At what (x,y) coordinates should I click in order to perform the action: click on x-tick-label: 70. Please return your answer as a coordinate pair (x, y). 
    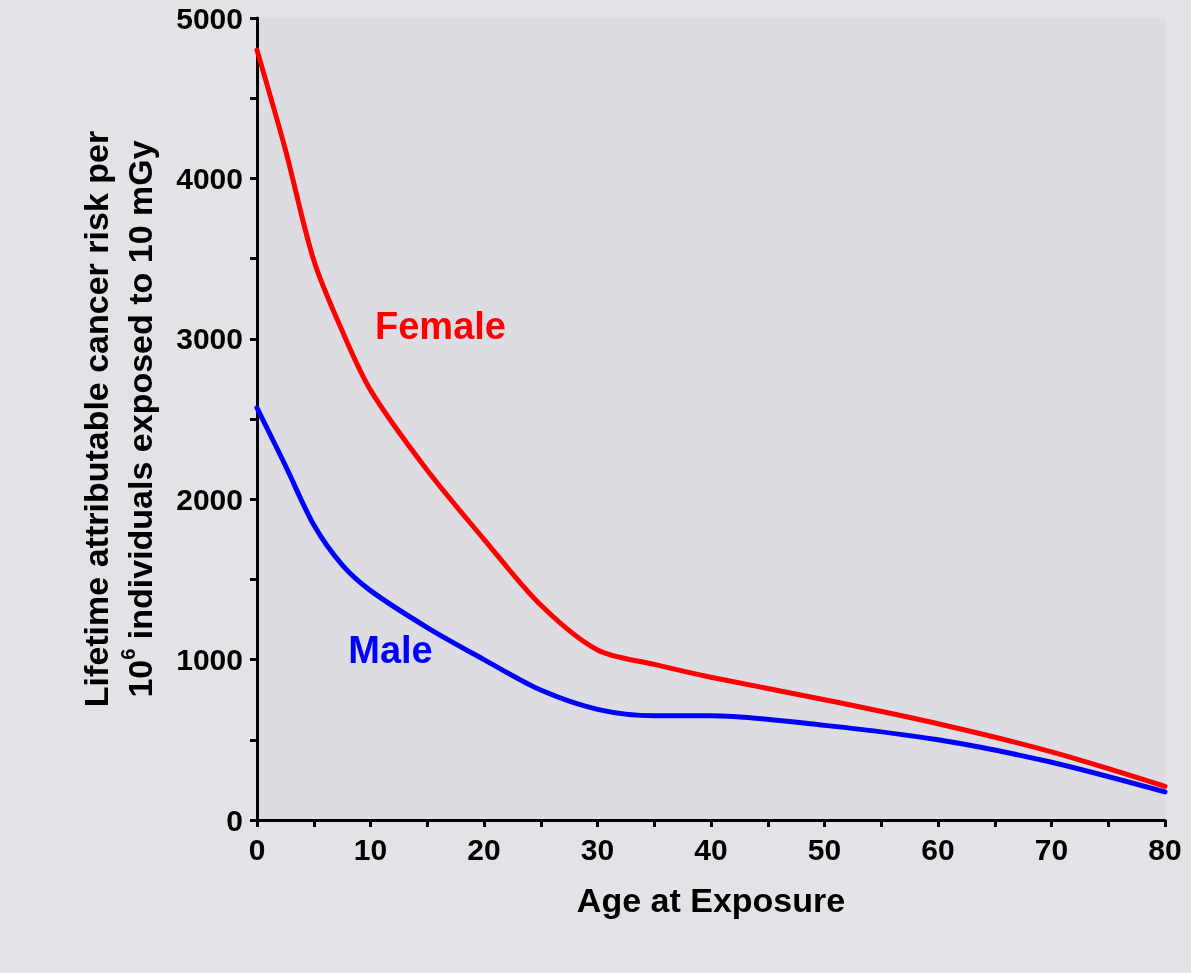
    Looking at the image, I should click on (1051, 849).